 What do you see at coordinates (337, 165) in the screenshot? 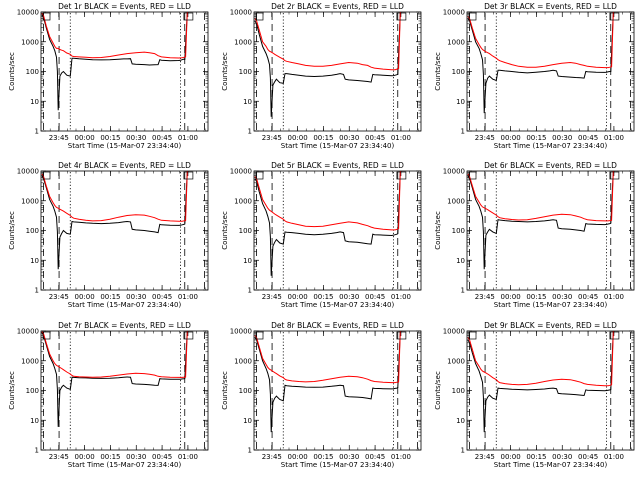
I see `chart-title: Det 5r BLACK = Events, RED = LLD` at bounding box center [337, 165].